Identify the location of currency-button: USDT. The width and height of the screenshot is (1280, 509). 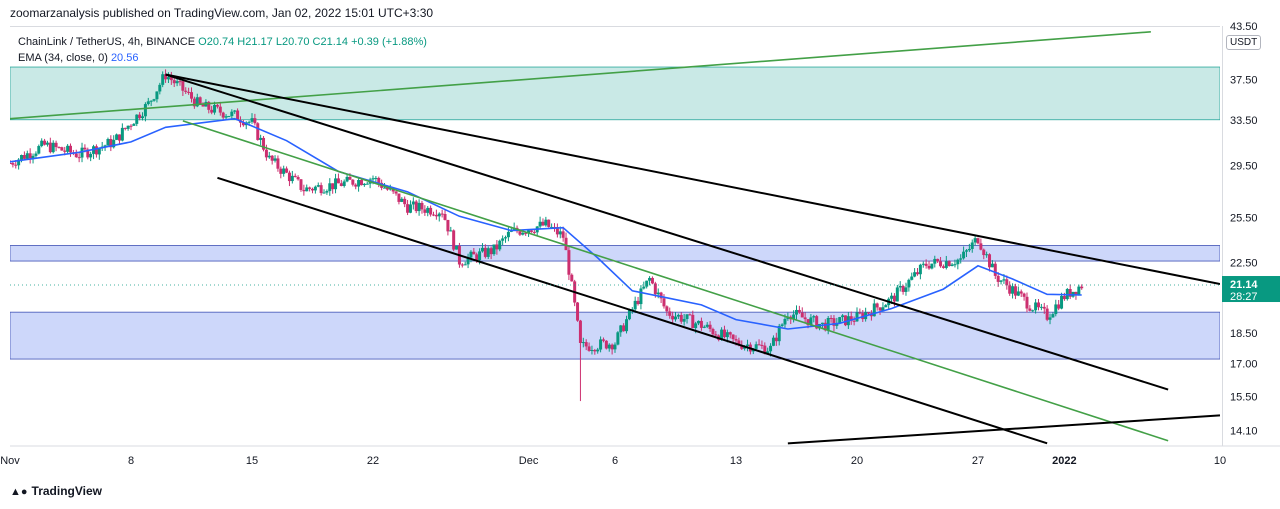
(1244, 42).